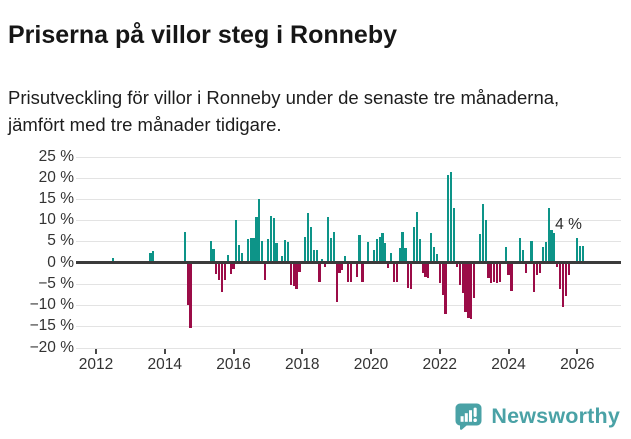 Image resolution: width=631 pixels, height=439 pixels. I want to click on latest-value-annotation: 4 %, so click(568, 224).